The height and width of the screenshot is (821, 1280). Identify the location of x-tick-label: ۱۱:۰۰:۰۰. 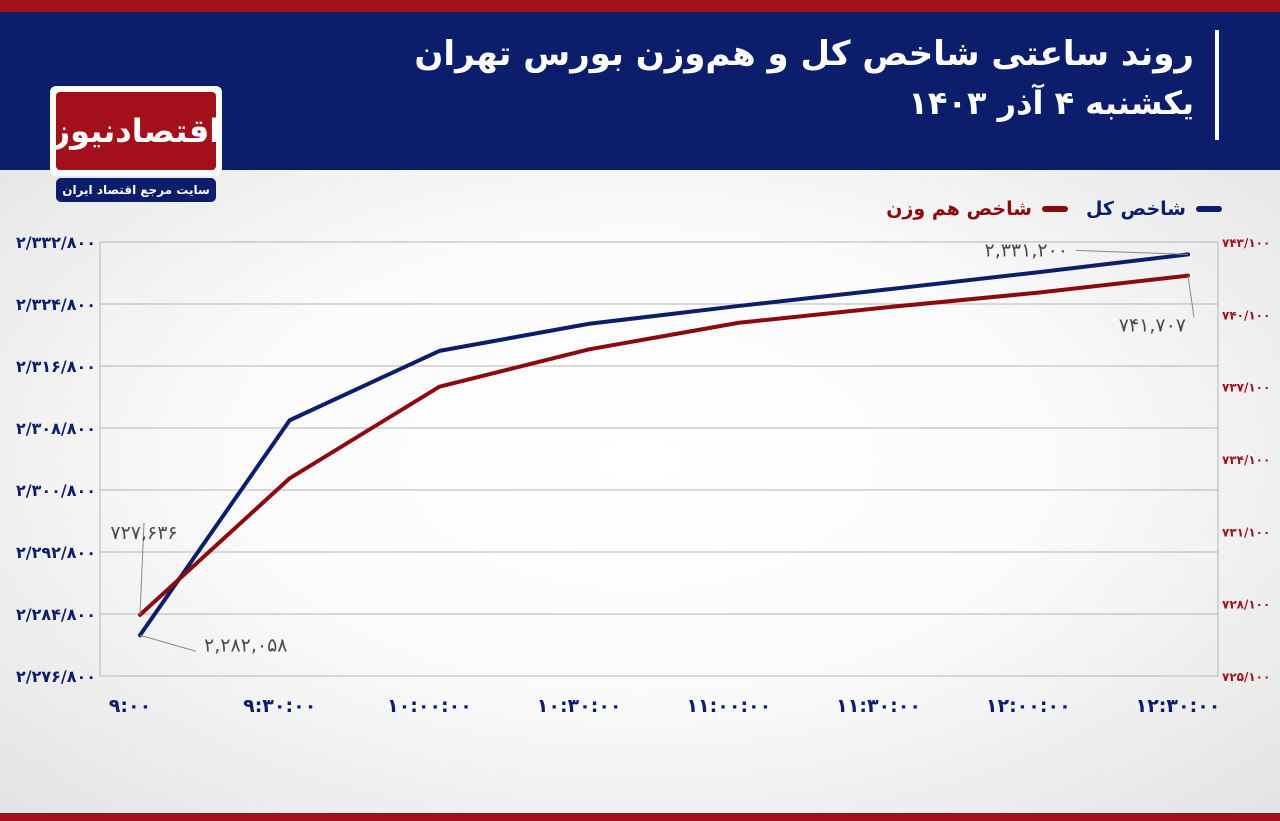
(728, 706).